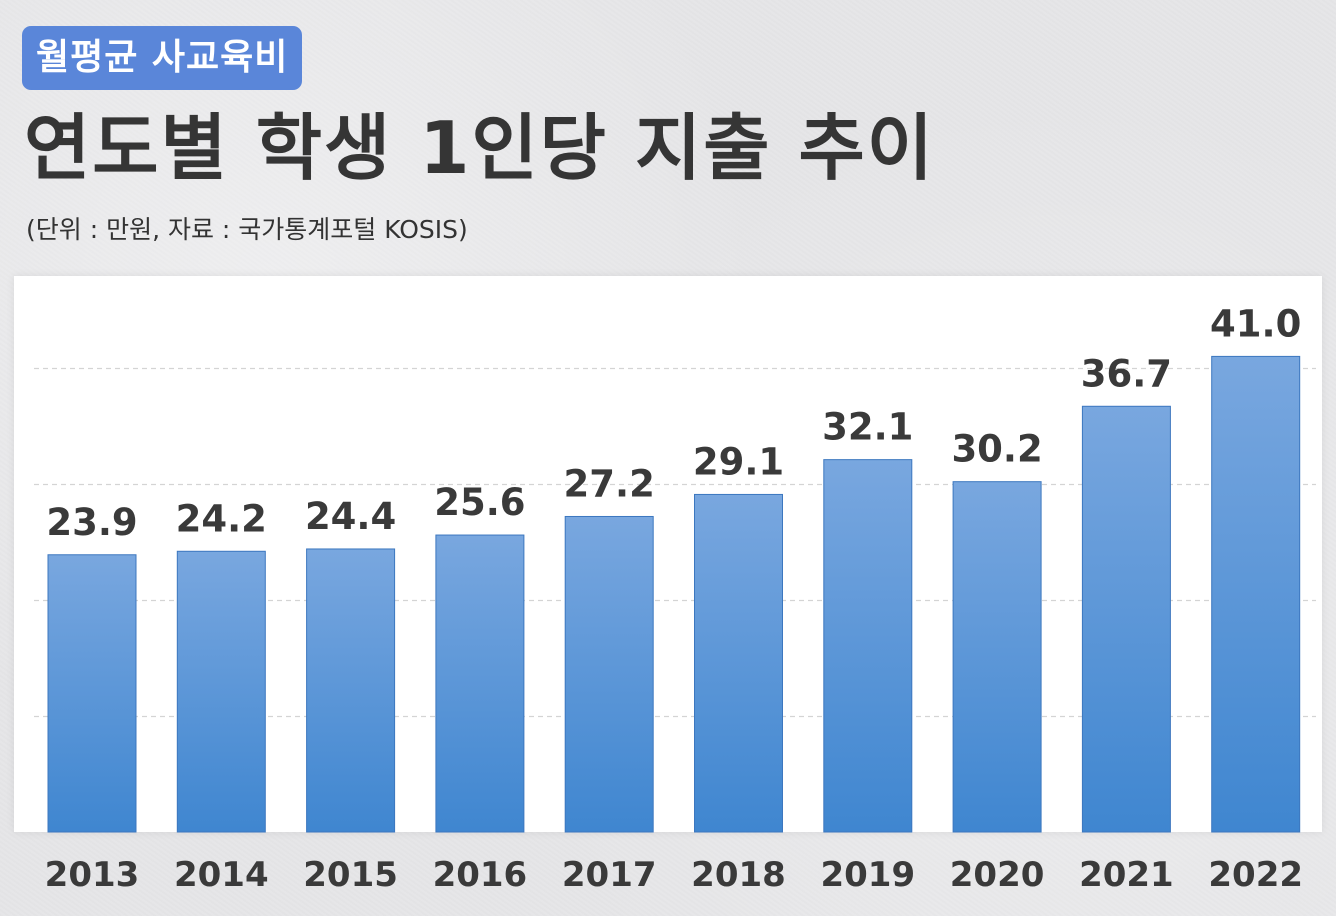 The image size is (1336, 916). I want to click on value-label-2017: 27.2, so click(609, 483).